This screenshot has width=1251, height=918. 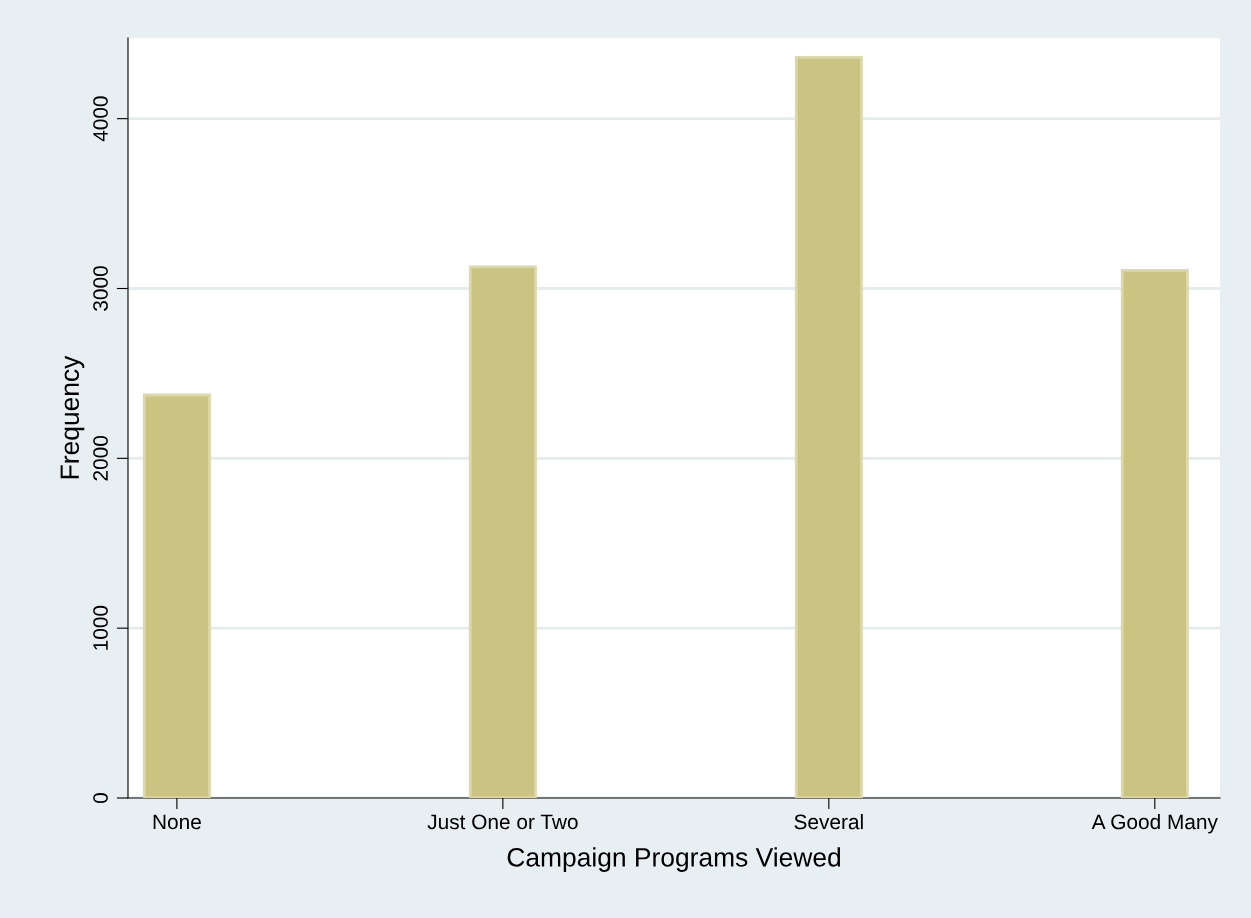 I want to click on y-tick-label: 0, so click(x=100, y=798).